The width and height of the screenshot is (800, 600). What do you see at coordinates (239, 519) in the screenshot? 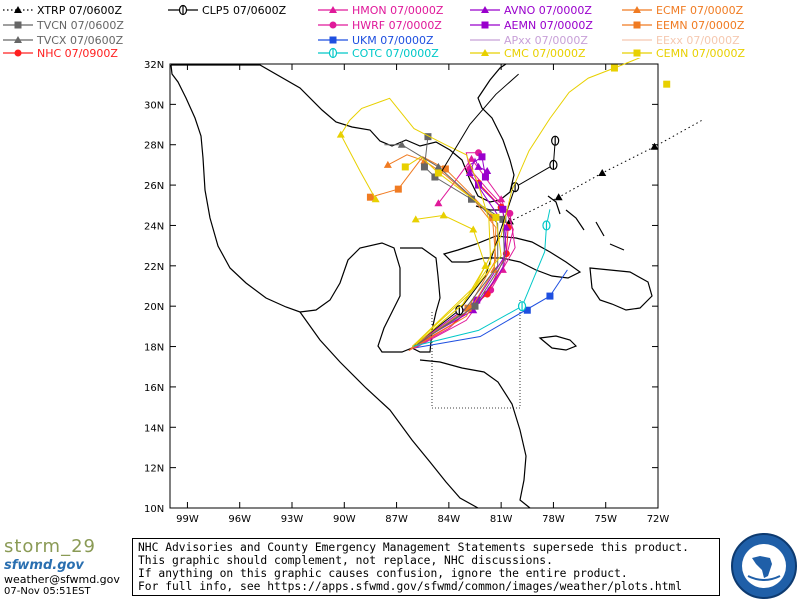
I see `longitude-label: 96W` at bounding box center [239, 519].